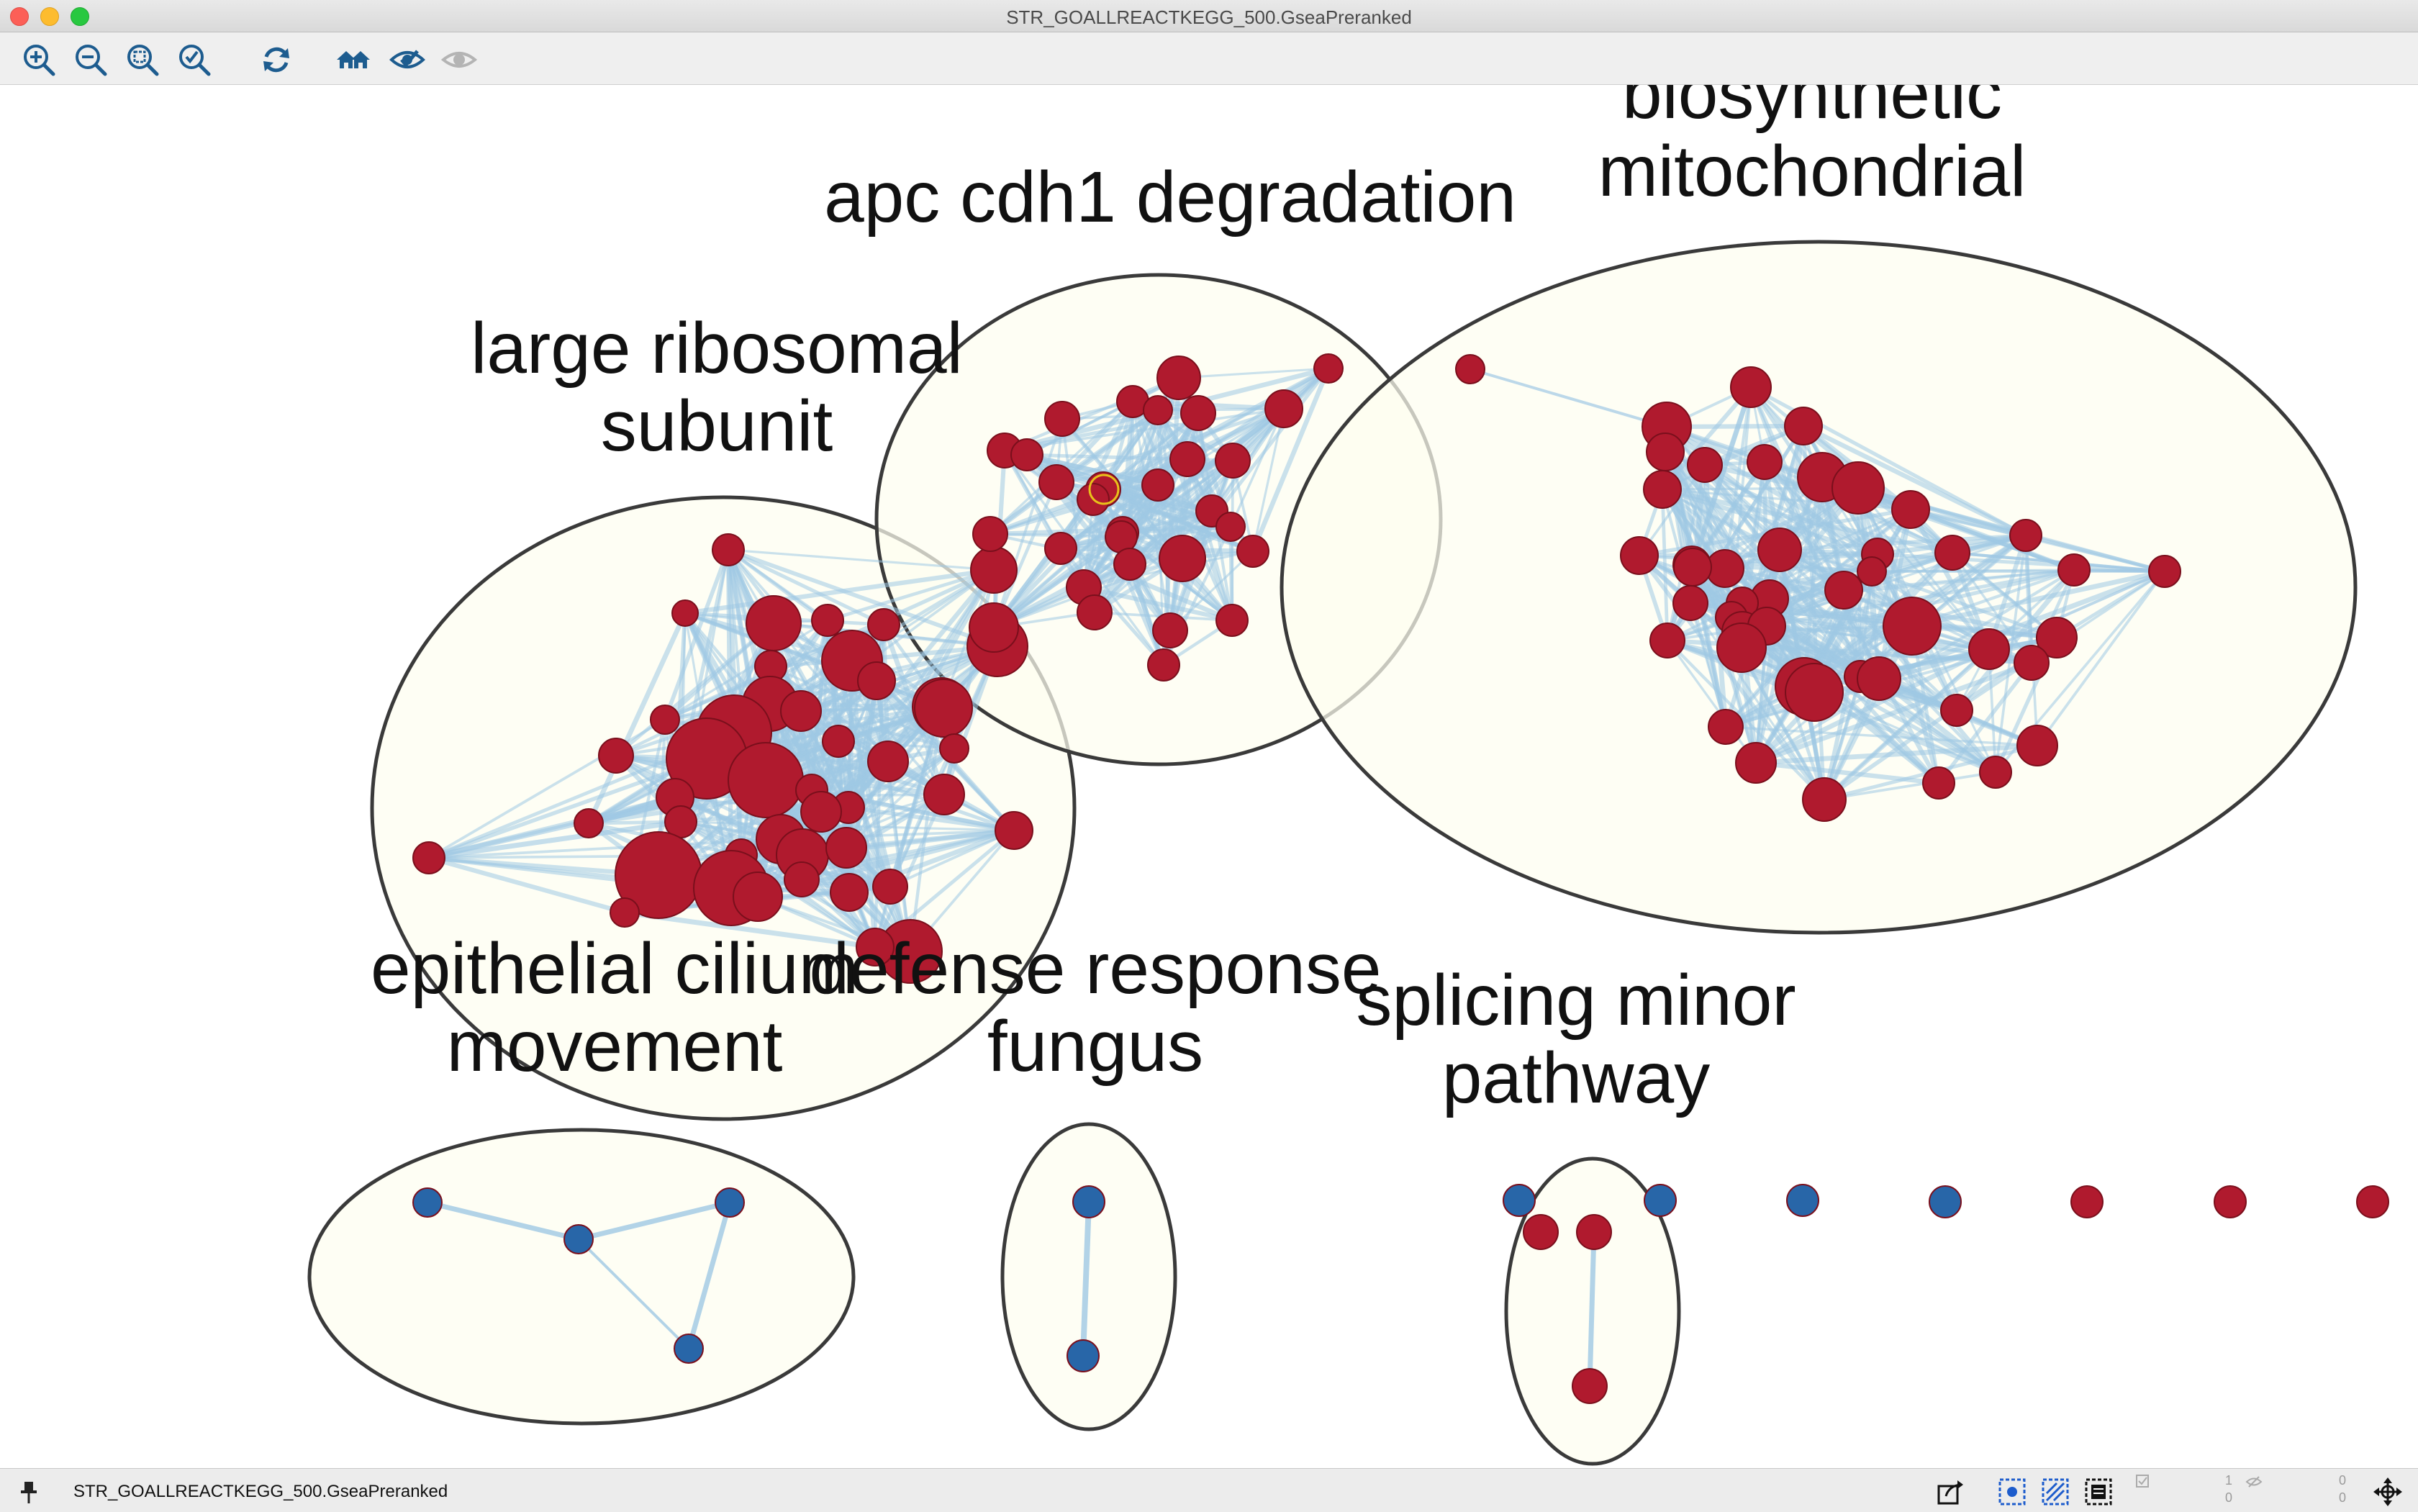 The height and width of the screenshot is (1512, 2418). I want to click on close-window-button, so click(19, 17).